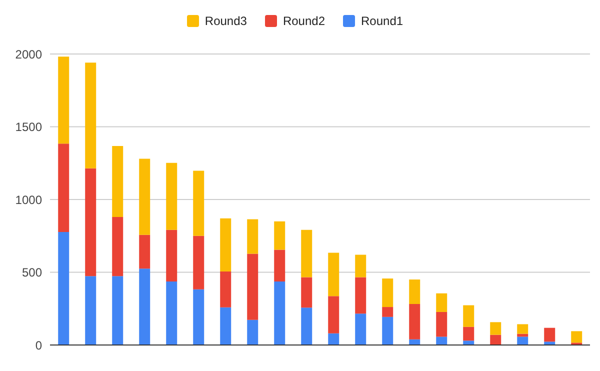 The height and width of the screenshot is (371, 600). Describe the element at coordinates (28, 54) in the screenshot. I see `y-tick-label: 2000` at that location.